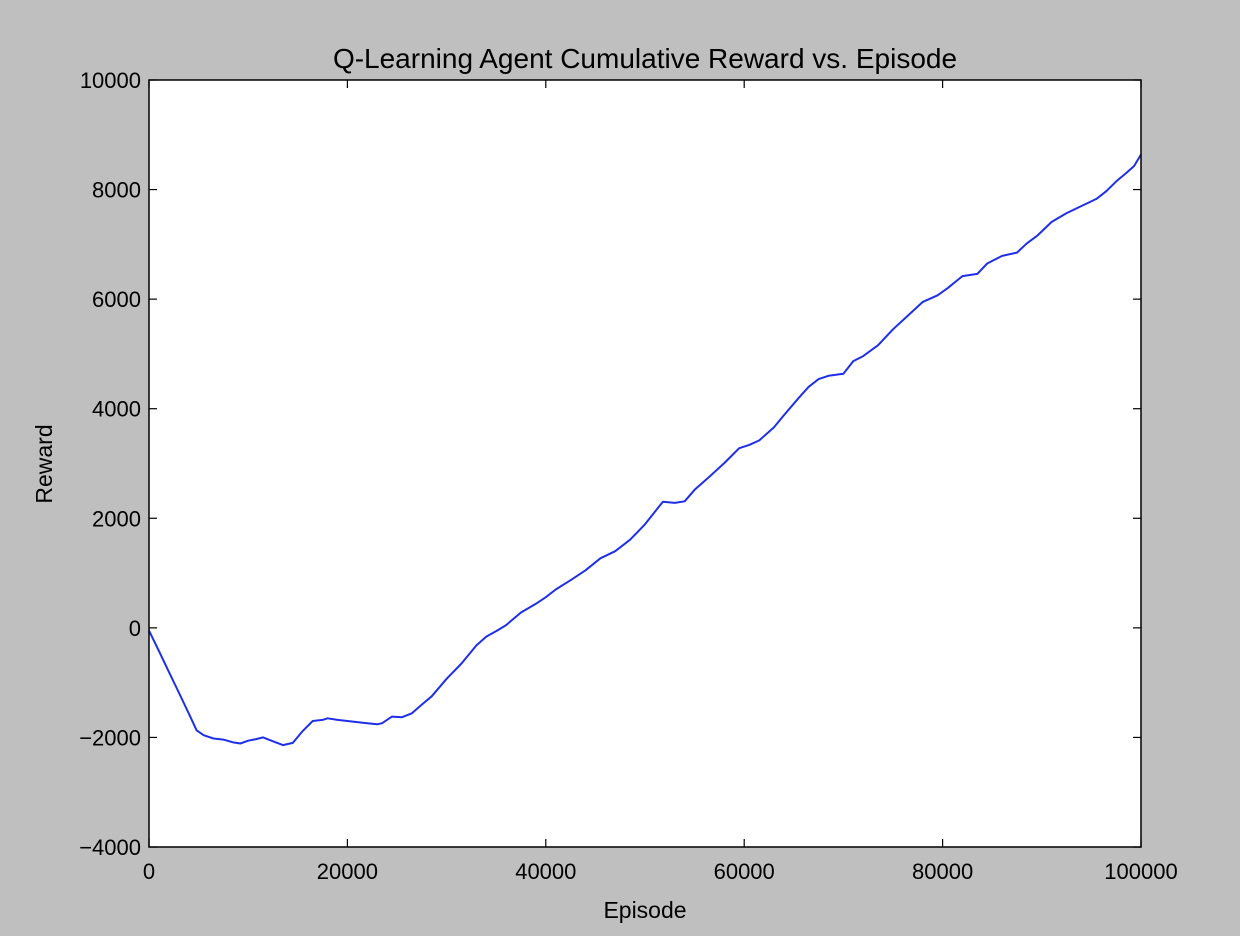  What do you see at coordinates (116, 190) in the screenshot?
I see `y-tick-label: 8000` at bounding box center [116, 190].